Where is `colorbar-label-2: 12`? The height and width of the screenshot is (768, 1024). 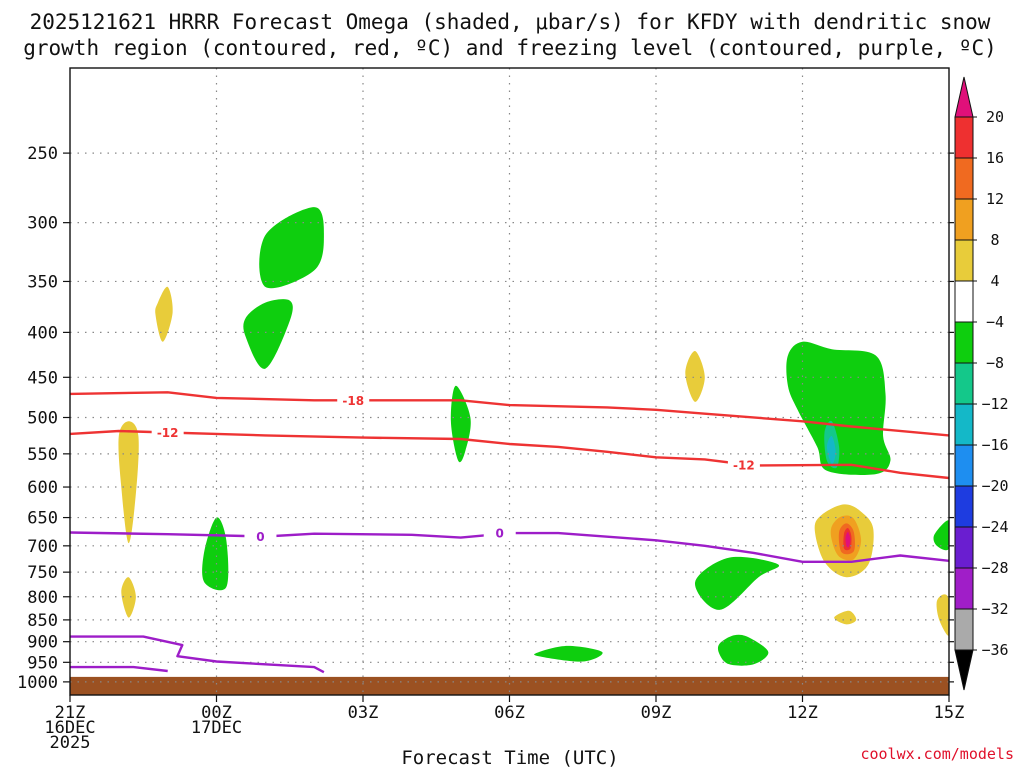 colorbar-label-2: 12 is located at coordinates (995, 199).